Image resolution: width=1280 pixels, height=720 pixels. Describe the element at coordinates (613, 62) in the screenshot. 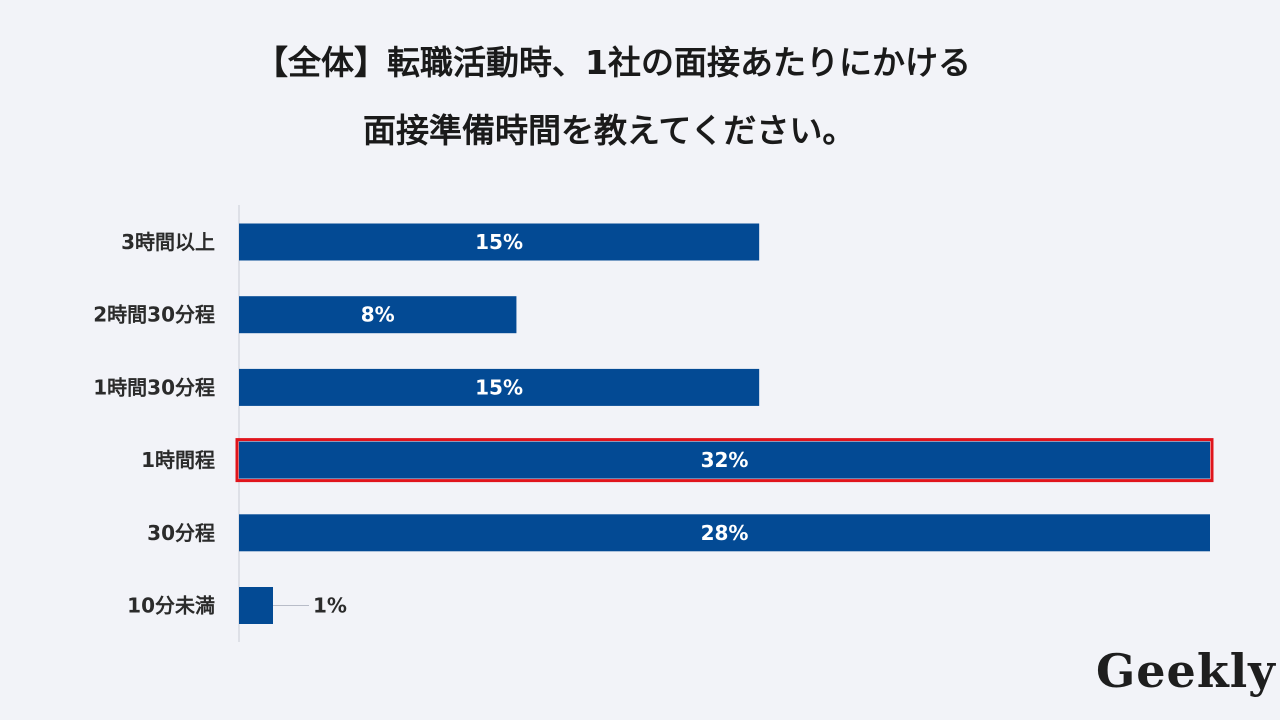

I see `chart-title-line-1: 【全体】転職活動時、1社の面接あたりにかける` at that location.